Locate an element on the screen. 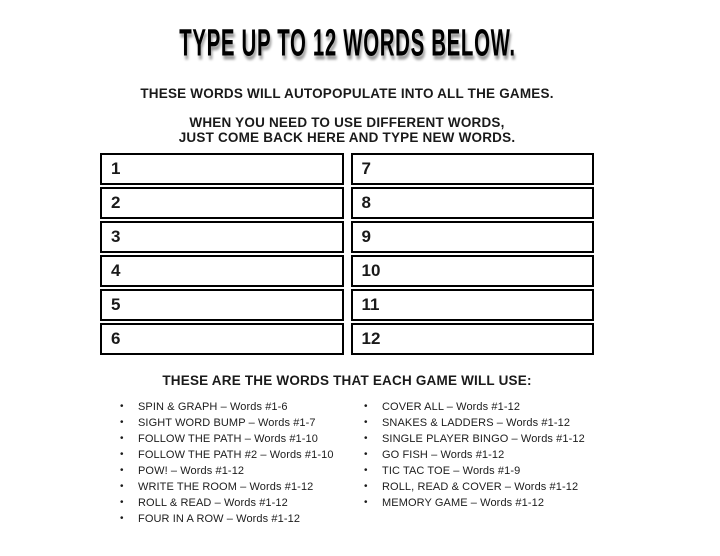  instructions-line-2: JUST COME BACK HERE AND TYPE NEW WORDS. is located at coordinates (347, 137).